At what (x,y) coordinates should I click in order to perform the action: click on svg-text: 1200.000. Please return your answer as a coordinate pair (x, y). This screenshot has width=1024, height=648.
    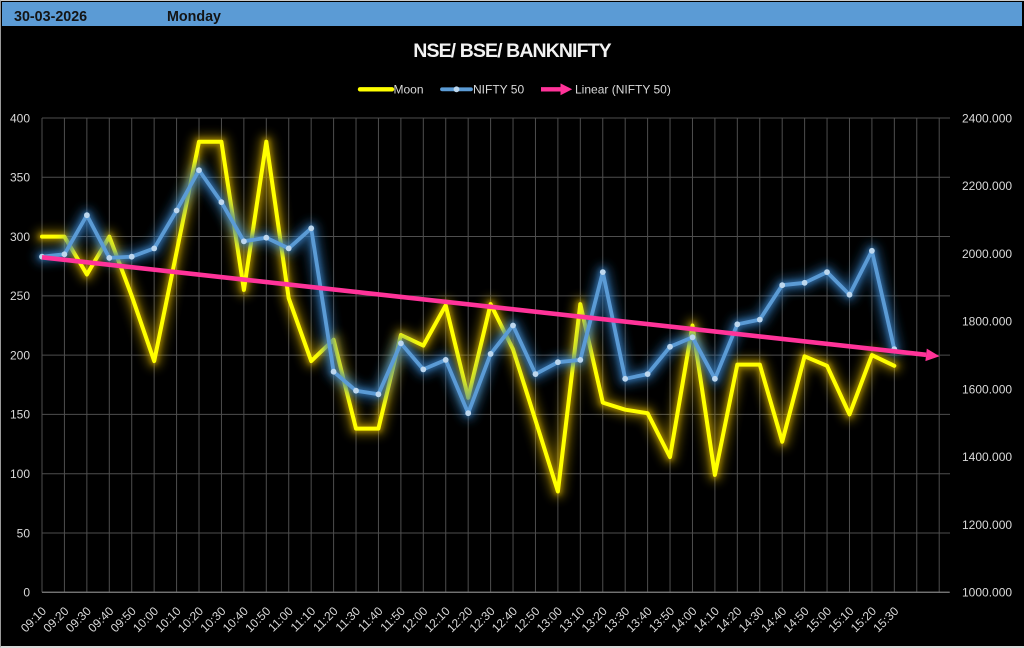
    Looking at the image, I should click on (987, 525).